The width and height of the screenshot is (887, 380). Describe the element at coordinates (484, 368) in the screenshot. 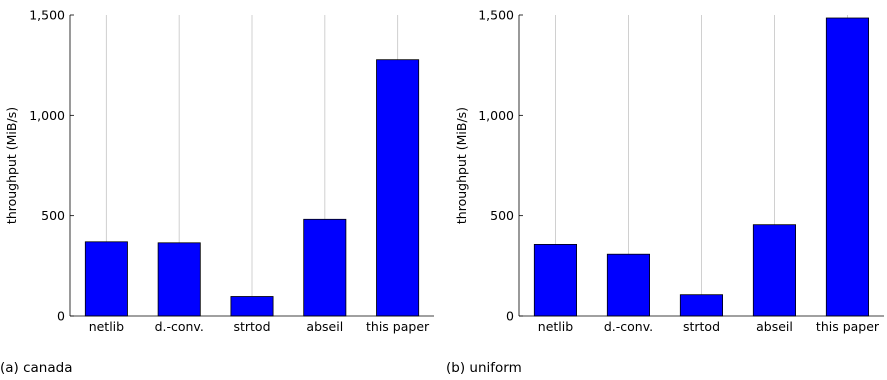

I see `panel-caption: (b) uniform` at that location.